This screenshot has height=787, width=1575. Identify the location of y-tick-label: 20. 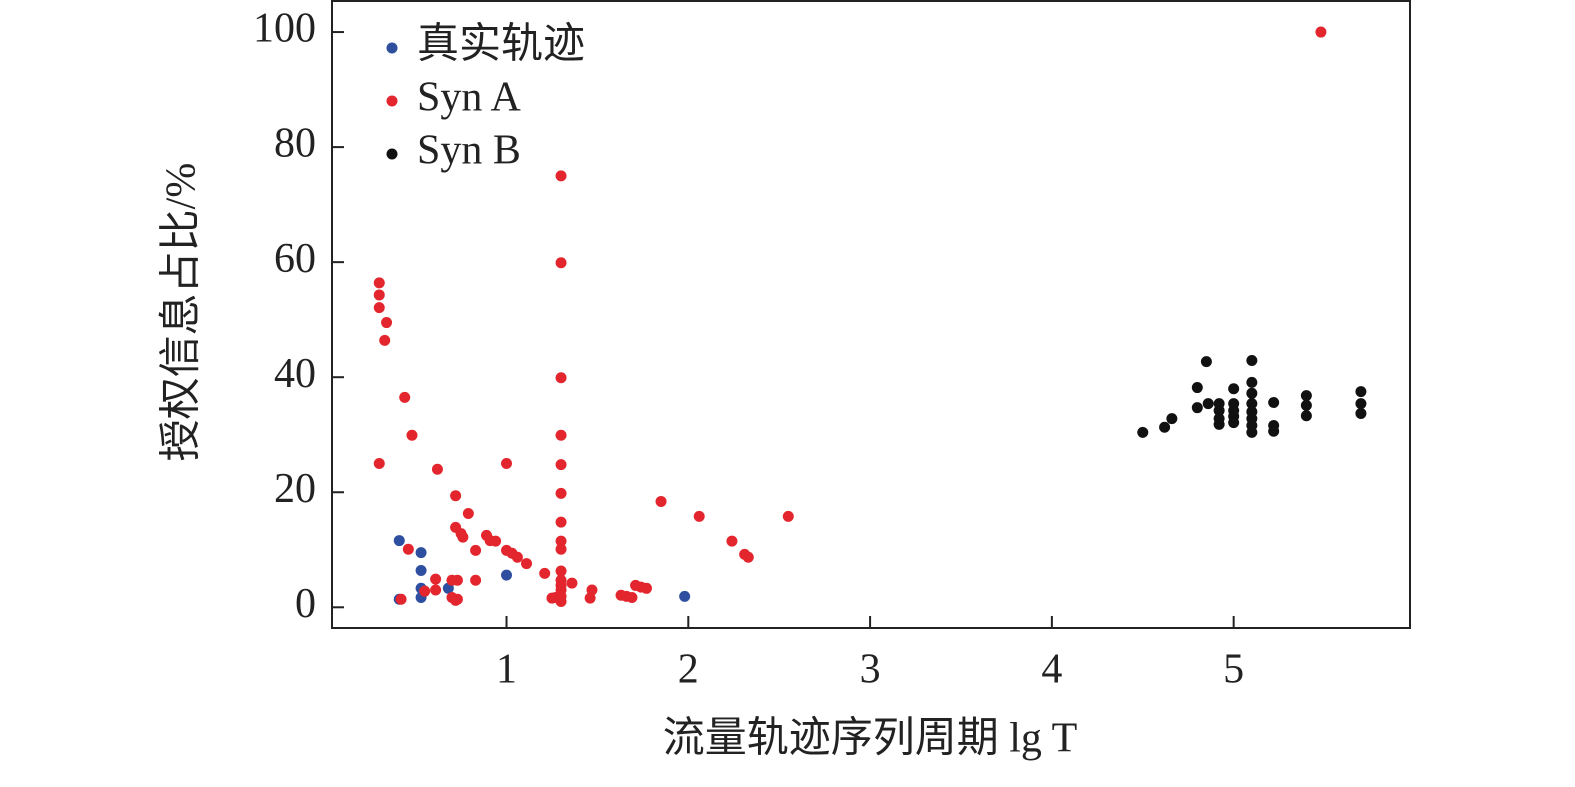
(295, 489).